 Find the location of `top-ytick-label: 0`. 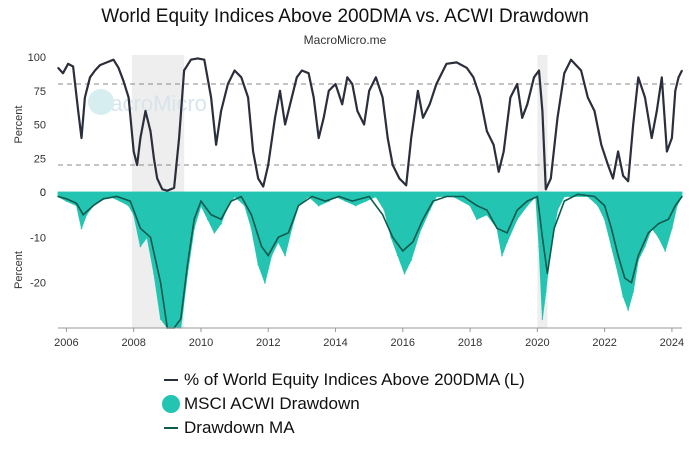

top-ytick-label: 0 is located at coordinates (43, 193).